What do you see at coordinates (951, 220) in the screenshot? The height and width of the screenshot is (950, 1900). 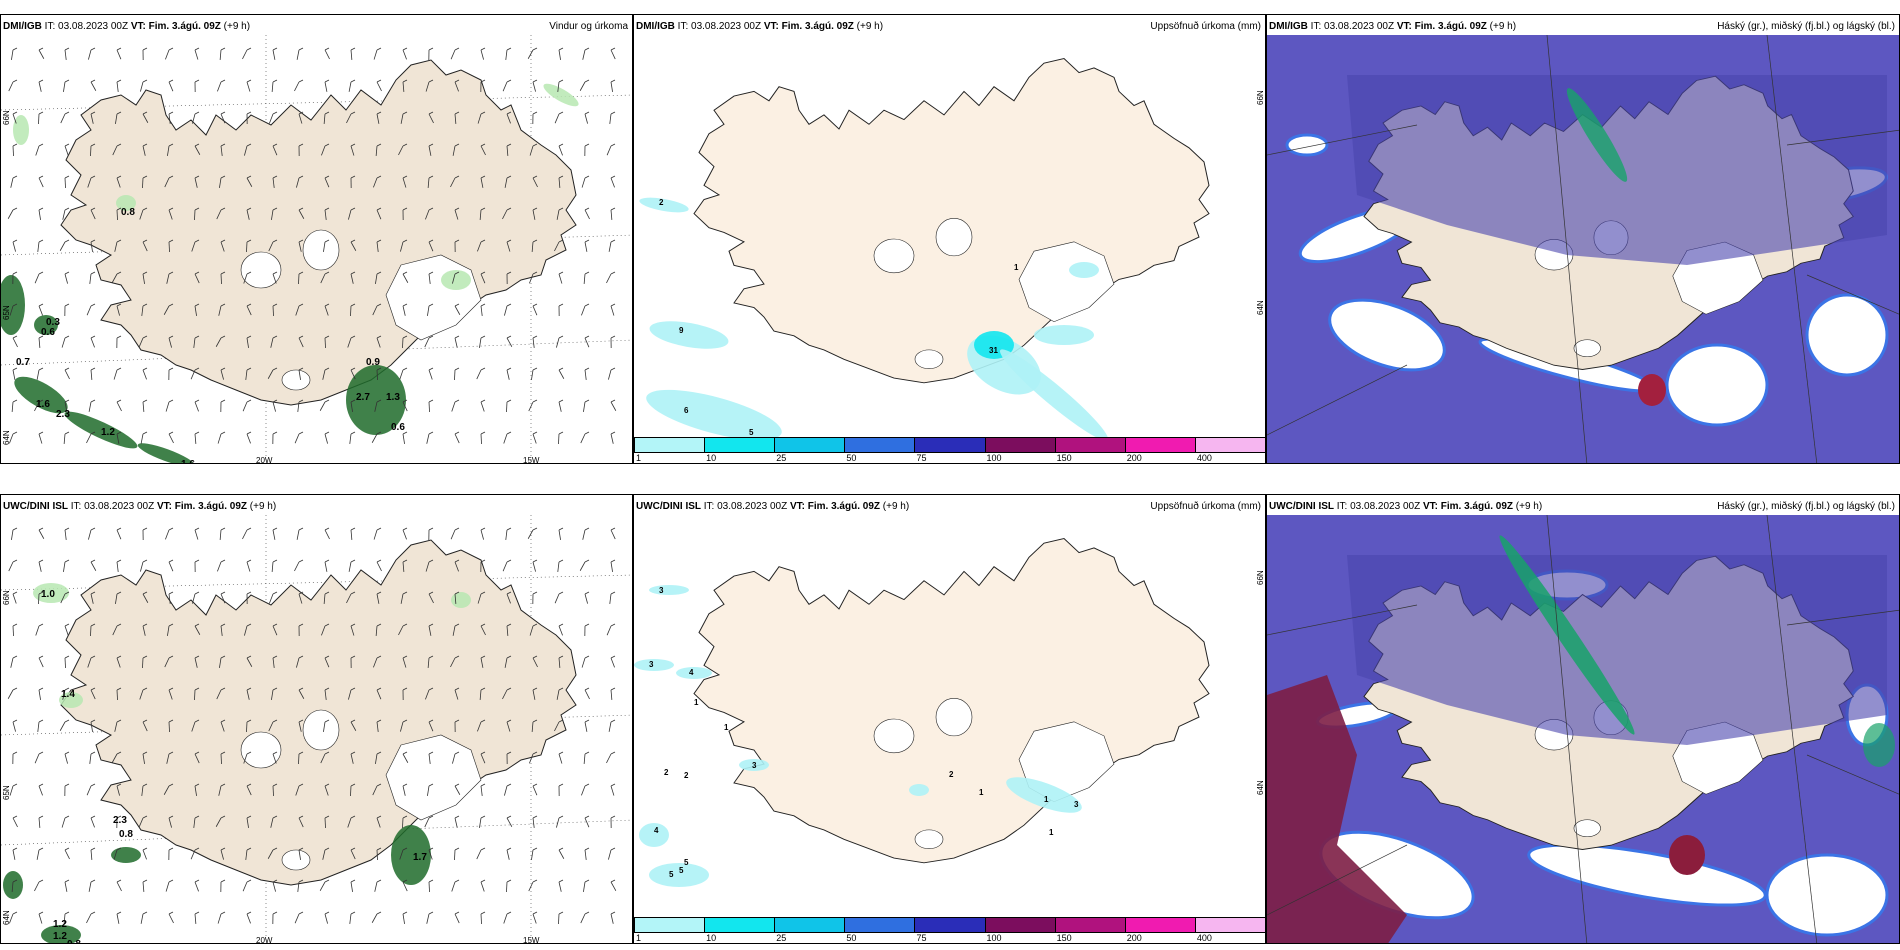 I see `iceland-landmass` at bounding box center [951, 220].